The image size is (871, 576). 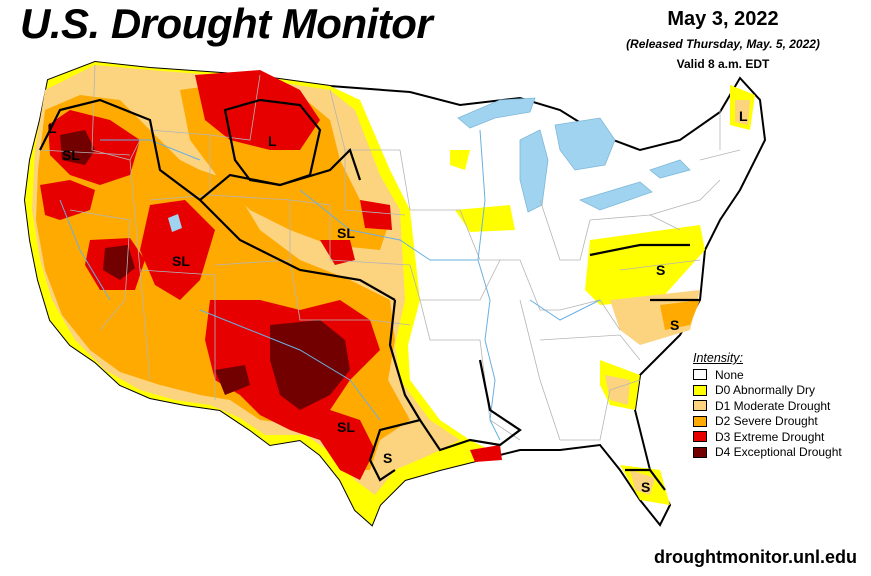 What do you see at coordinates (175, 223) in the screenshot?
I see `great-salt-lake` at bounding box center [175, 223].